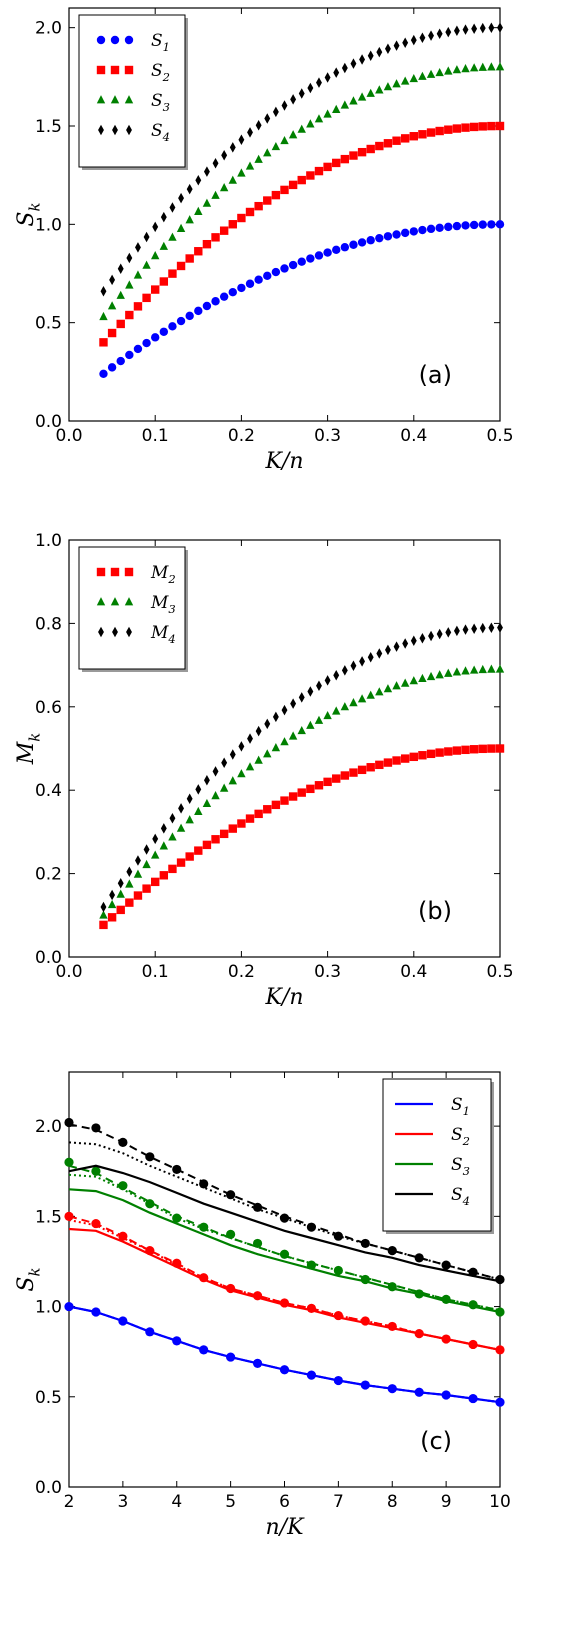 Image resolution: width=581 pixels, height=1640 pixels. Describe the element at coordinates (435, 375) in the screenshot. I see `panel-label: (a)` at that location.